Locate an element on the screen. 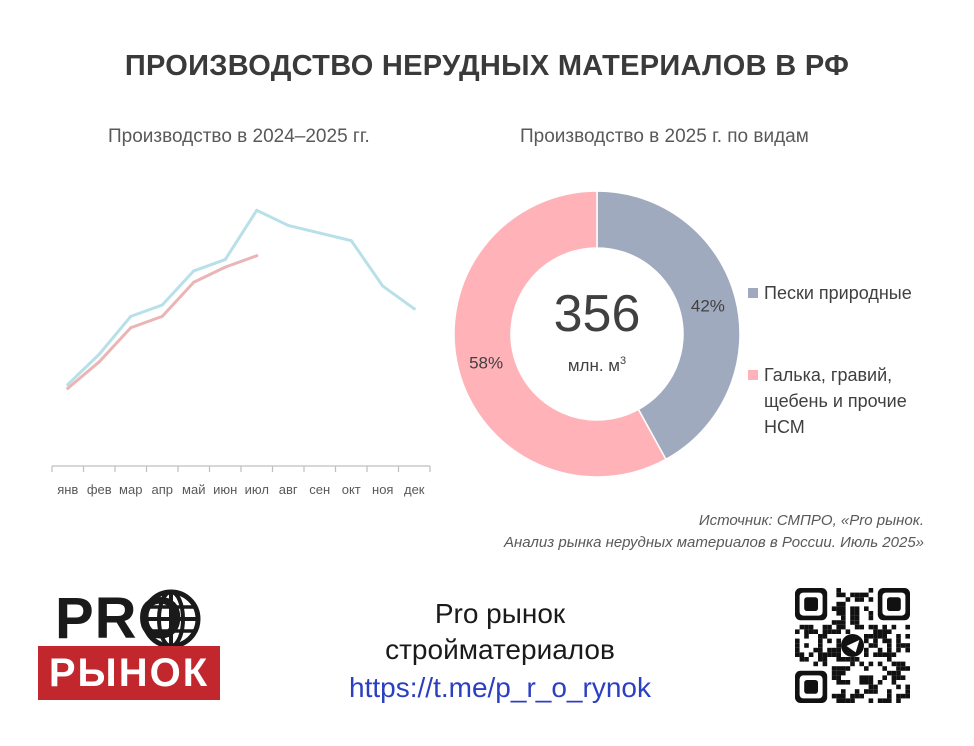 This screenshot has width=974, height=746. source-line1: Источник: СМПРО, «Pro рынок. is located at coordinates (811, 520).